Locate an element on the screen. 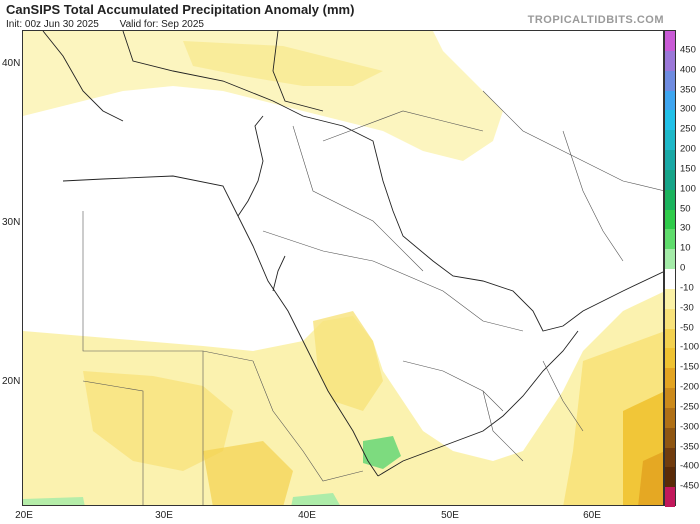  colorbar-label: -300 is located at coordinates (690, 427).